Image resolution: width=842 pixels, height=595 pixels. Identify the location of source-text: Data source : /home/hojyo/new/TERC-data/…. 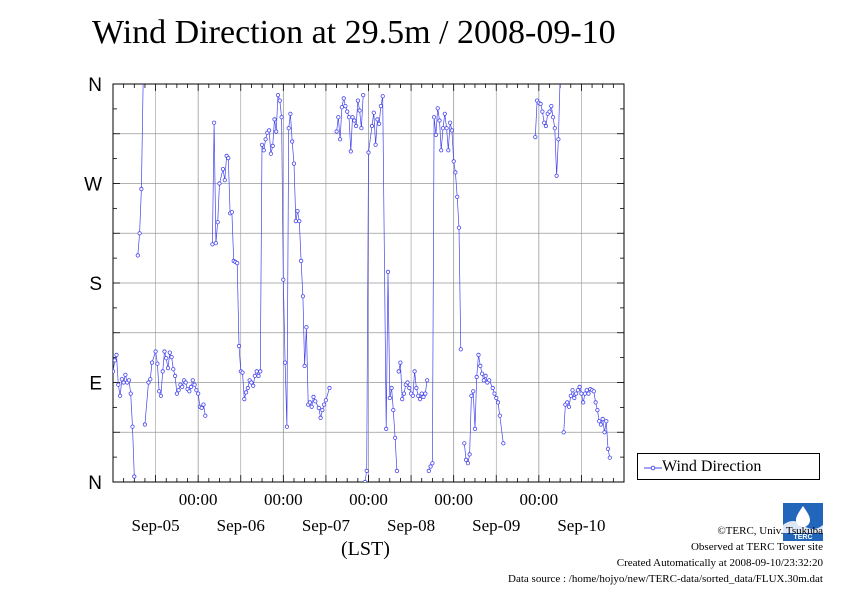
(665, 579).